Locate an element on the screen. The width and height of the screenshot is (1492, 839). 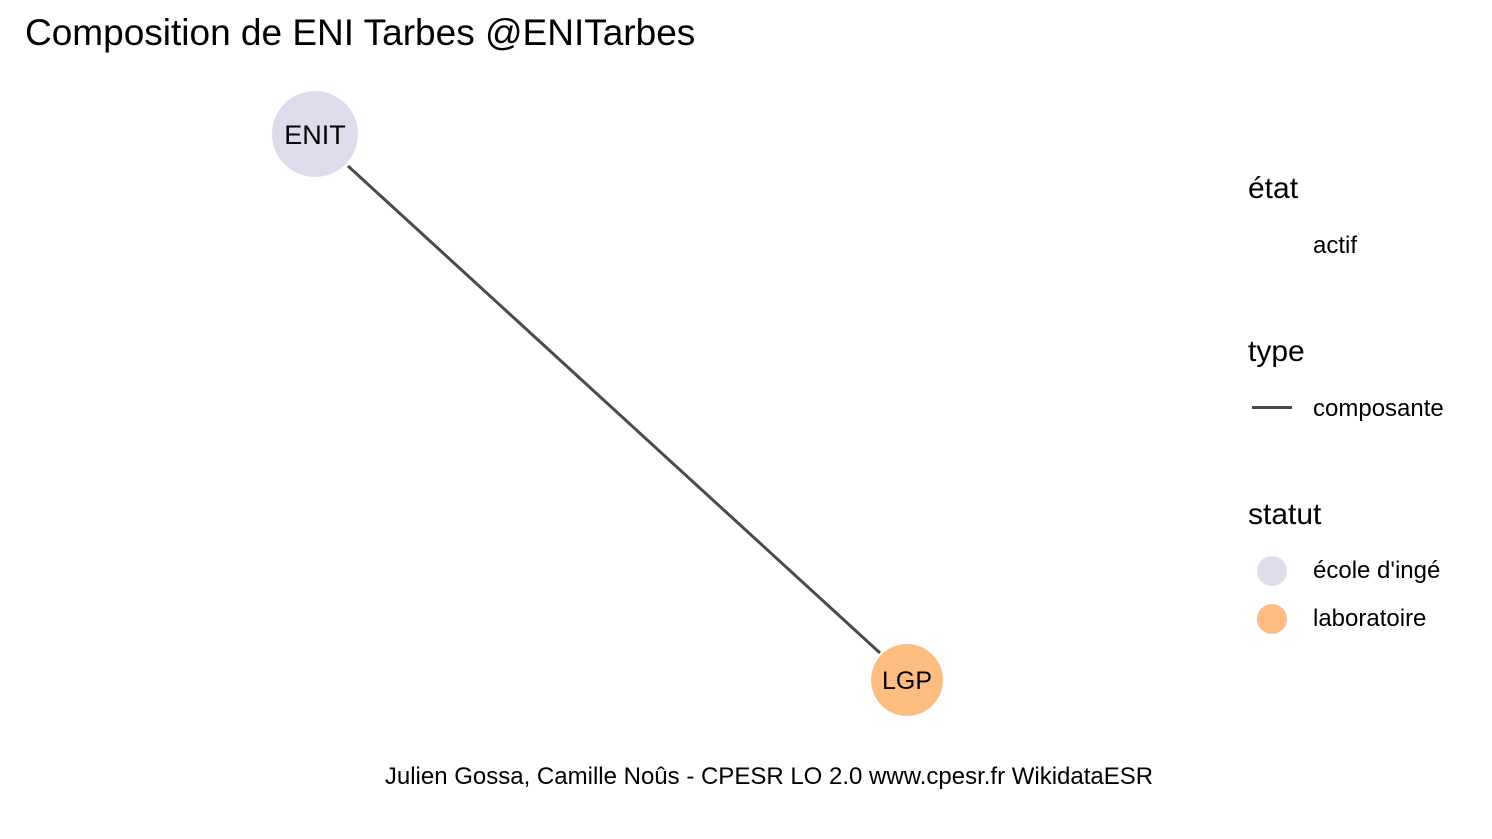
node-enit: ENIT is located at coordinates (315, 134).